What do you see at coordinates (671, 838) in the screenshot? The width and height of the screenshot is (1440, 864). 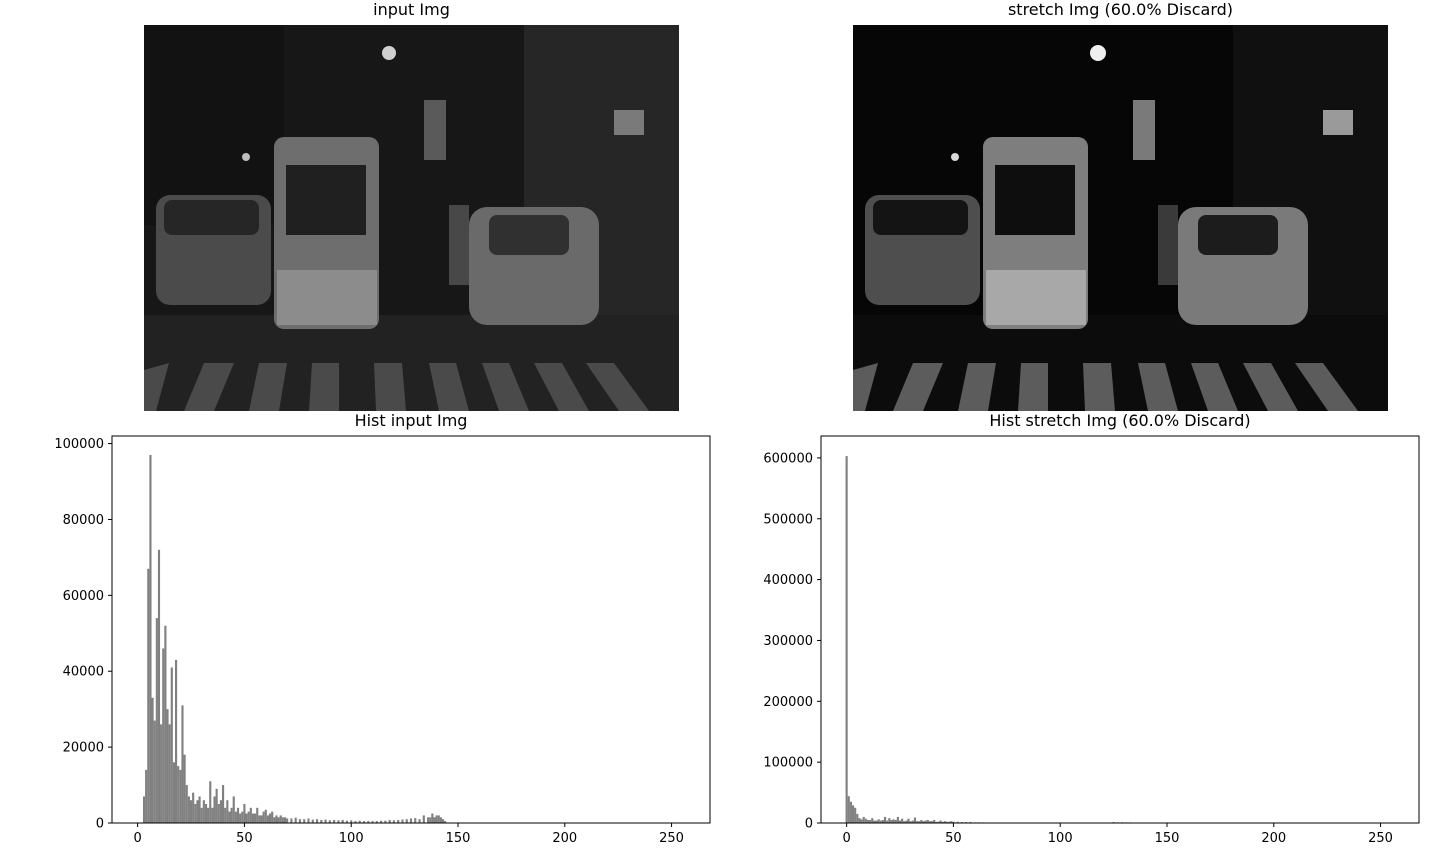 I see `input-x-tick-label: 250` at bounding box center [671, 838].